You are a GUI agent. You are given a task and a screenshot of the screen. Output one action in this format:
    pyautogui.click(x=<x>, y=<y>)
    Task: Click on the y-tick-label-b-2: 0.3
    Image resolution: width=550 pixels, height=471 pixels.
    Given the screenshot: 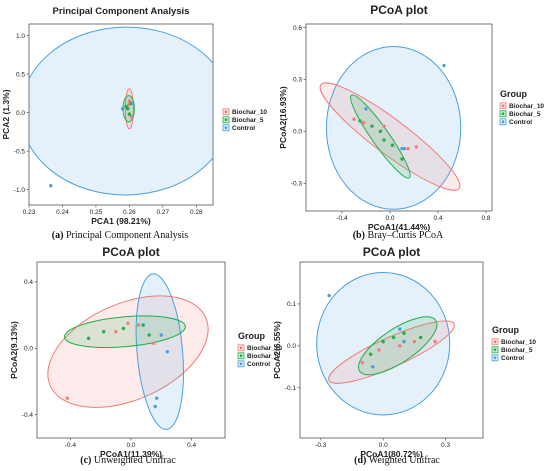 What is the action you would take?
    pyautogui.click(x=297, y=80)
    